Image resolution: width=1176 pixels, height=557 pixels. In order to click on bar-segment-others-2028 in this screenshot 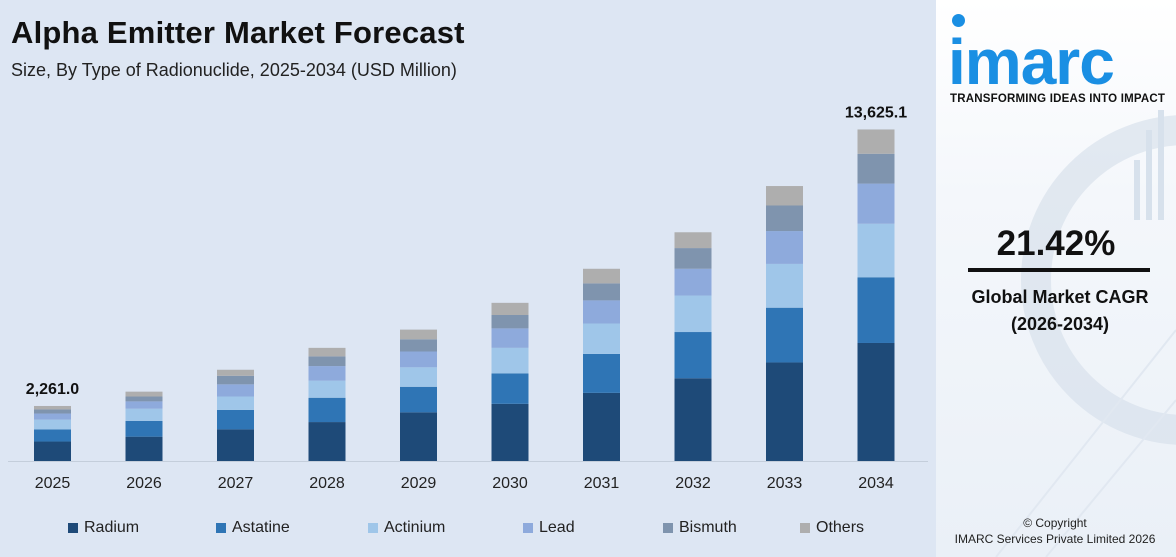, I will do `click(327, 352)`.